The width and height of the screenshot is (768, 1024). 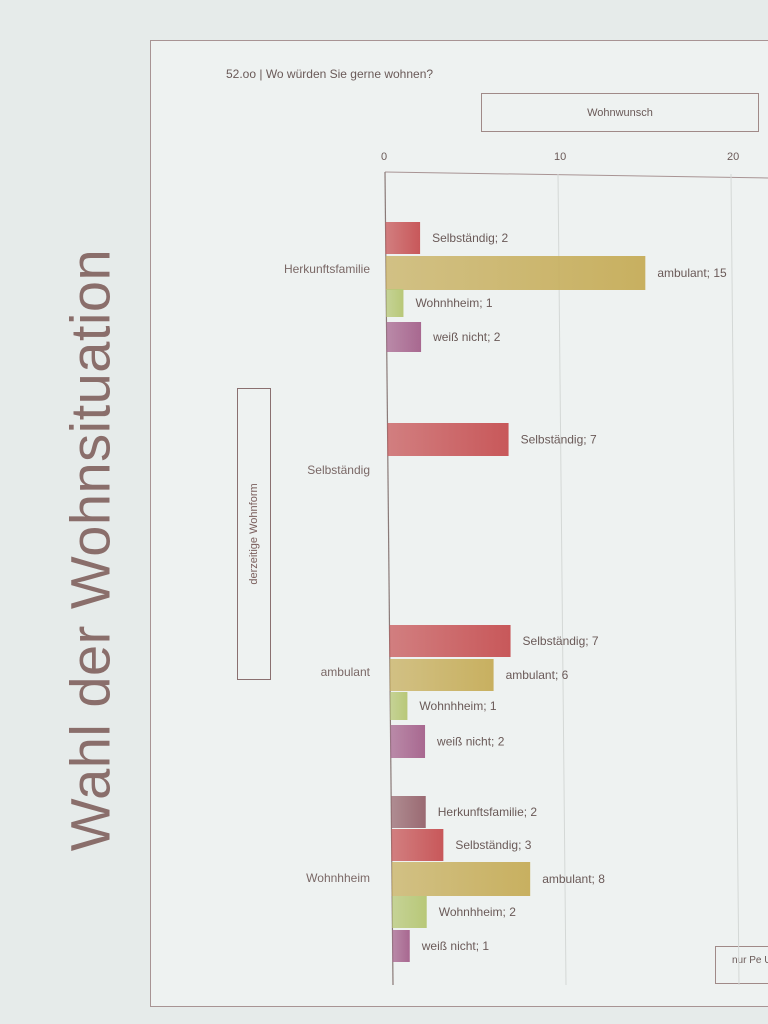 I want to click on data-label: Herkunftsfamilie; 2, so click(x=488, y=812).